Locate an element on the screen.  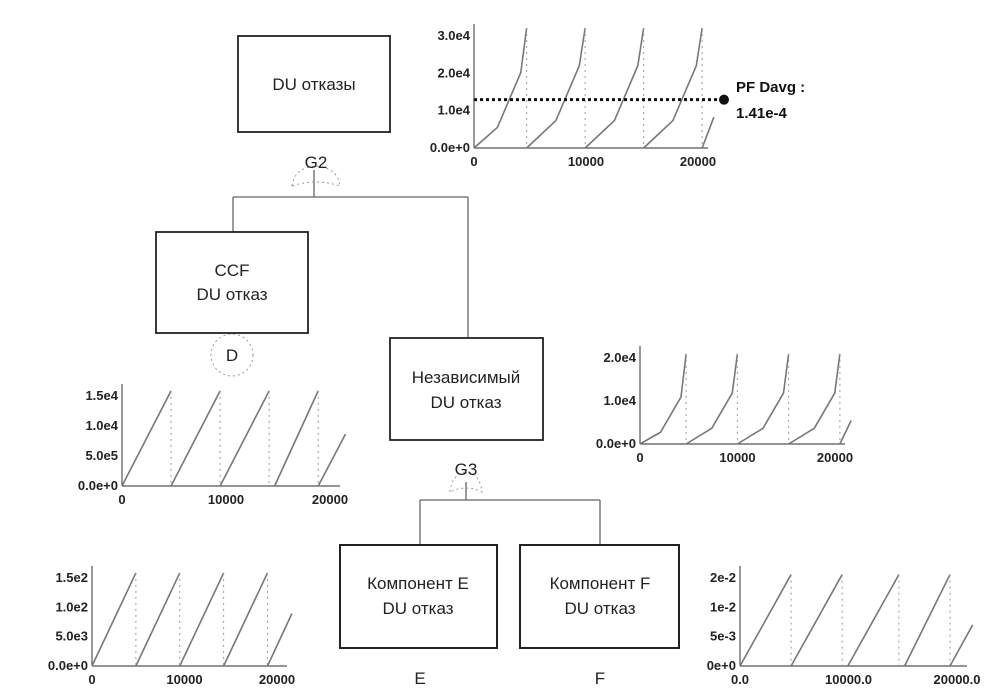
component-e-label-line1: Компонент E is located at coordinates (418, 583).